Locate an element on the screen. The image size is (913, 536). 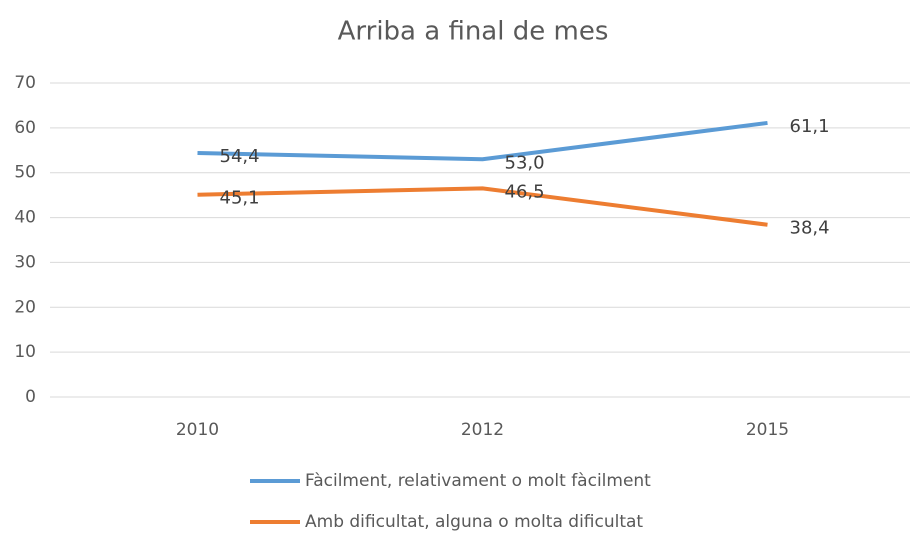
data-label: 46,5 is located at coordinates (525, 191).